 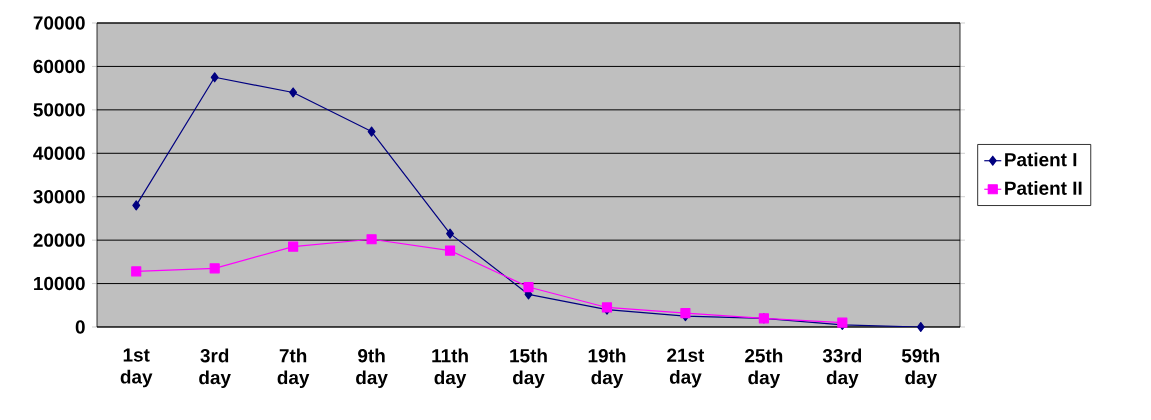 What do you see at coordinates (1043, 187) in the screenshot?
I see `legend-label: Patient II` at bounding box center [1043, 187].